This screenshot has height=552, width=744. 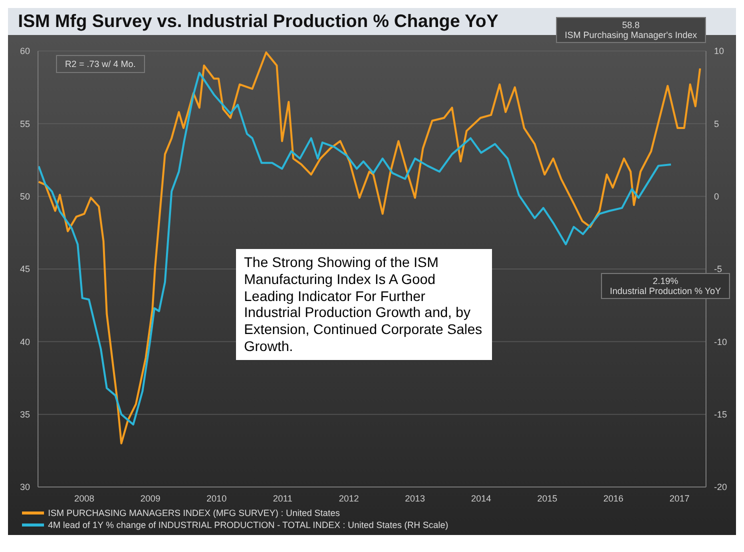 I want to click on x-tick-label: 2008, so click(x=84, y=498).